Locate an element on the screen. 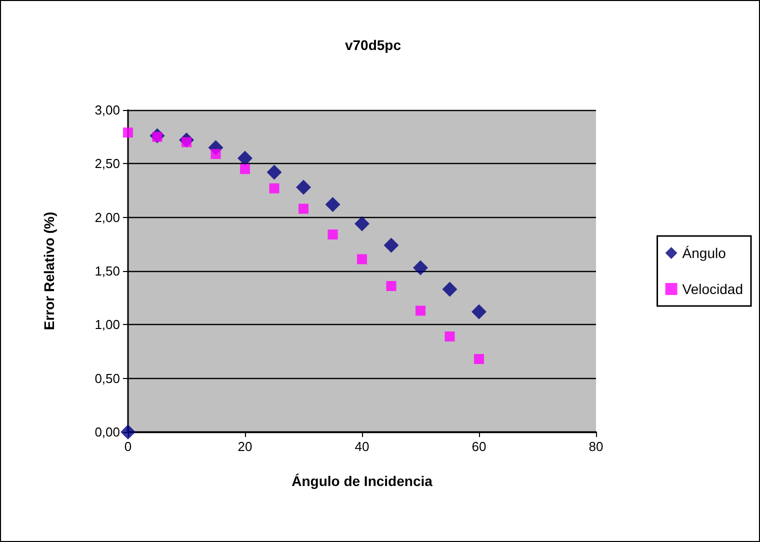  y-tick-label: 2,00 is located at coordinates (107, 217).